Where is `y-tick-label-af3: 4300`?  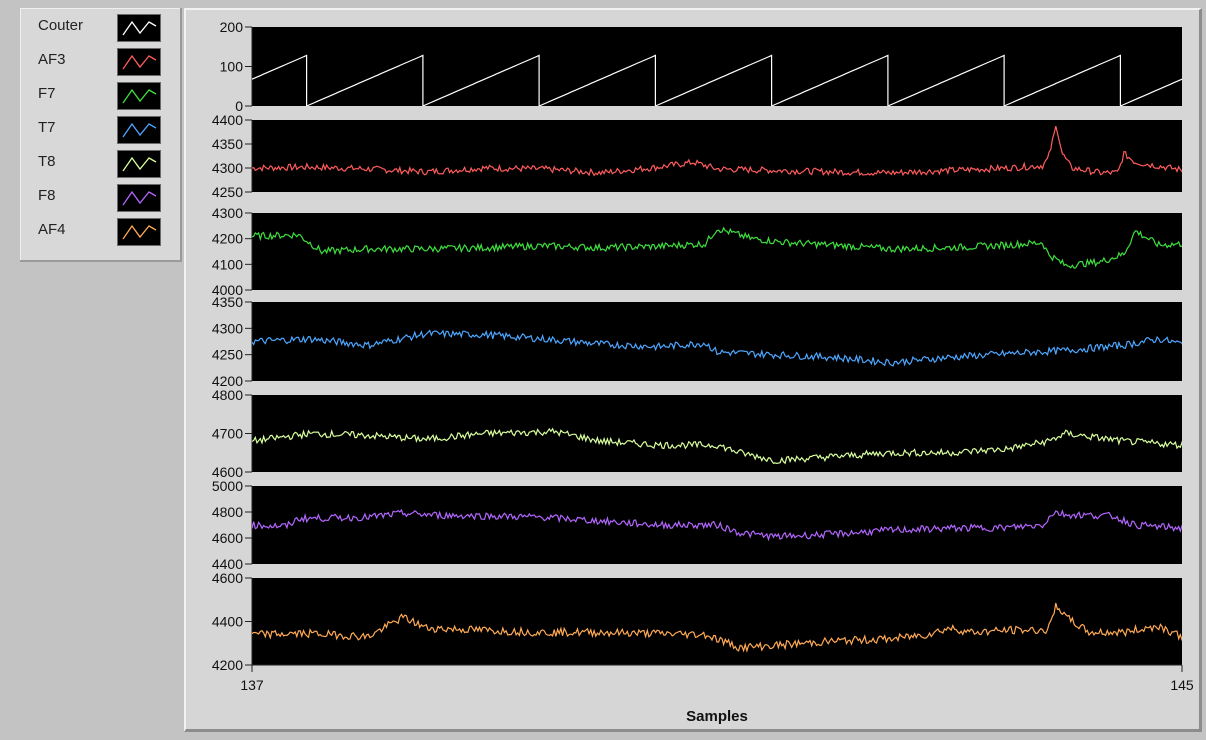 y-tick-label-af3: 4300 is located at coordinates (227, 168).